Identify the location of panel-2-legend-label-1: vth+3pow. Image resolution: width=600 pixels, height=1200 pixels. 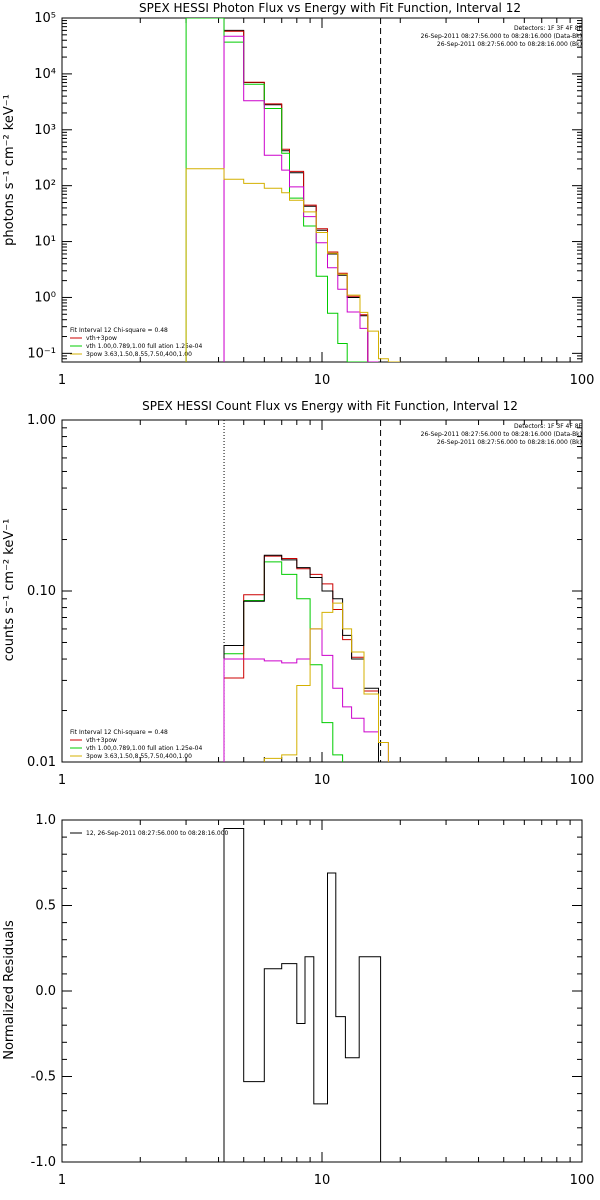
(101, 740).